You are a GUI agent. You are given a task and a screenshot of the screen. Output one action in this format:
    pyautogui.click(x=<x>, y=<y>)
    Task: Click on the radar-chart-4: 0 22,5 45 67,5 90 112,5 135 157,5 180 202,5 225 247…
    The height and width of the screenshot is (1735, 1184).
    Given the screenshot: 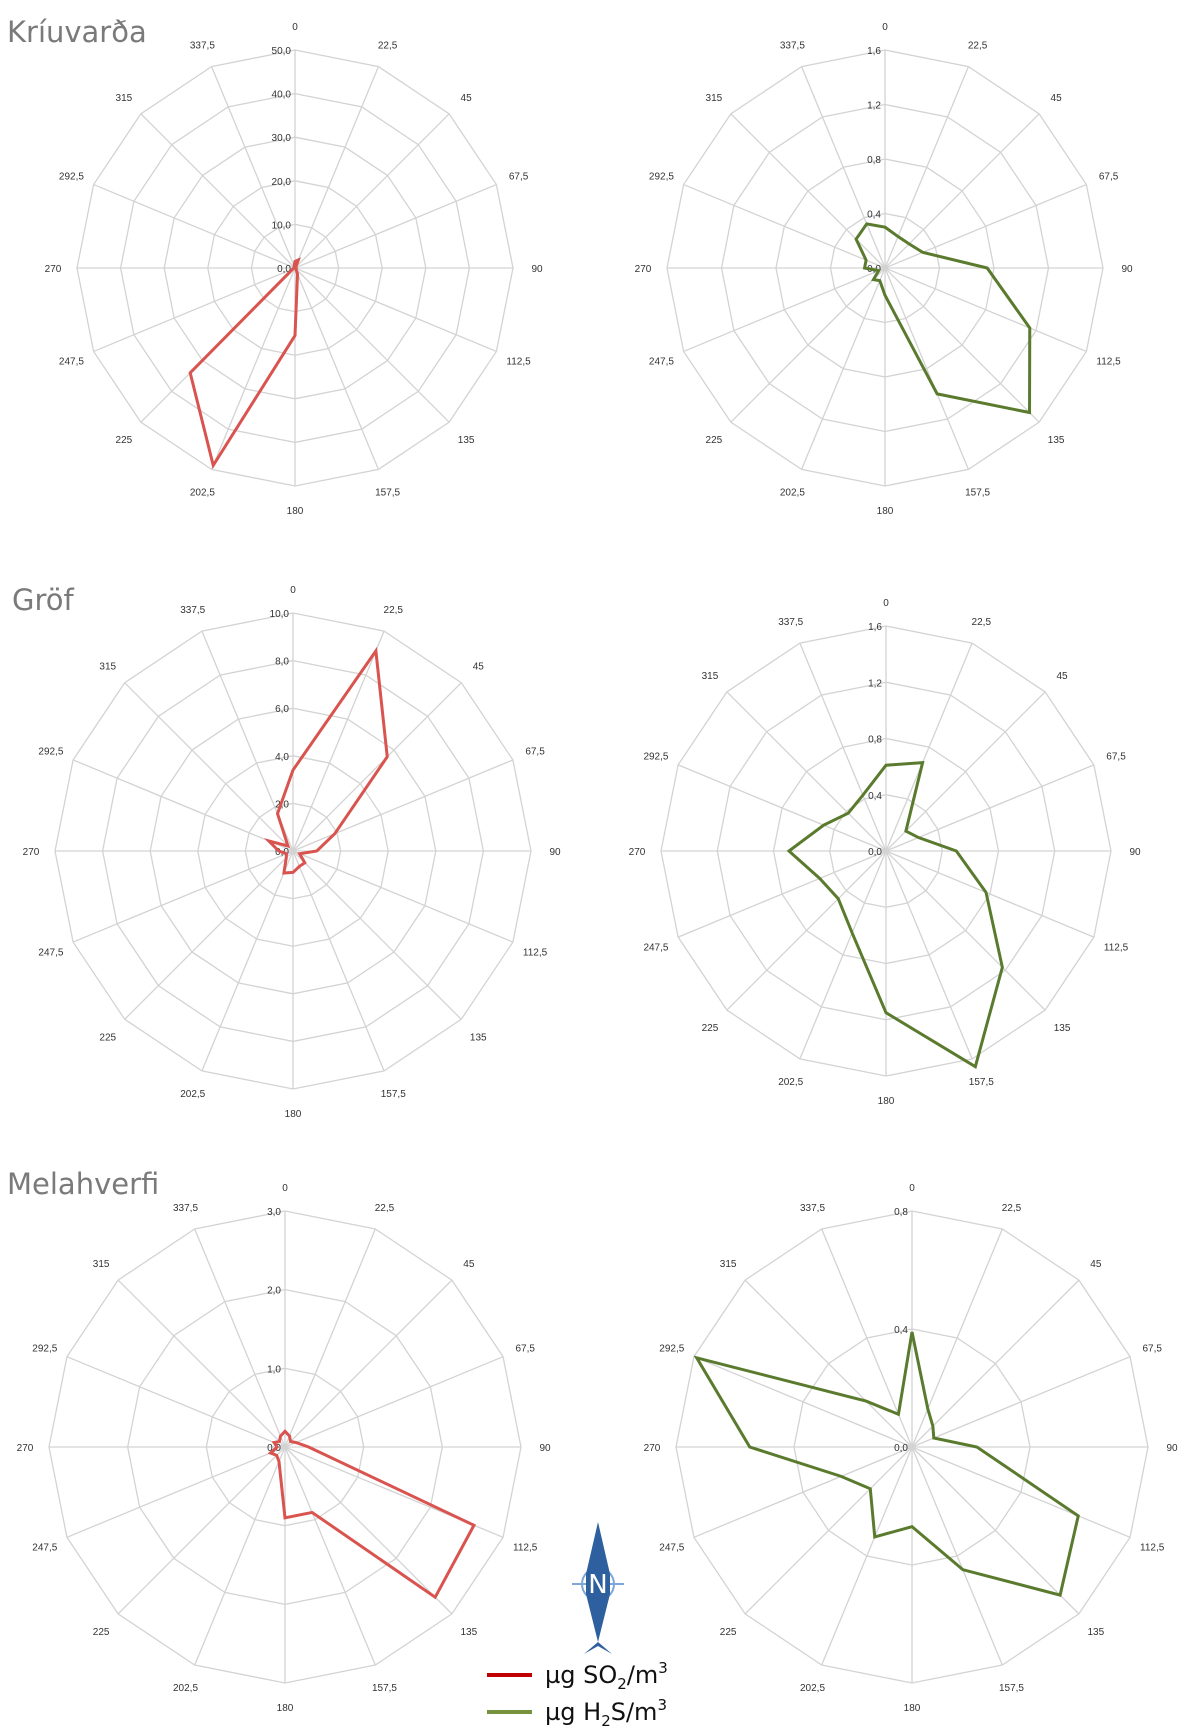 What is the action you would take?
    pyautogui.click(x=885, y=852)
    